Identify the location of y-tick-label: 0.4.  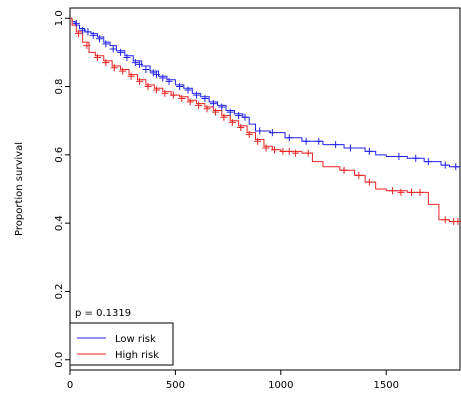
(59, 223).